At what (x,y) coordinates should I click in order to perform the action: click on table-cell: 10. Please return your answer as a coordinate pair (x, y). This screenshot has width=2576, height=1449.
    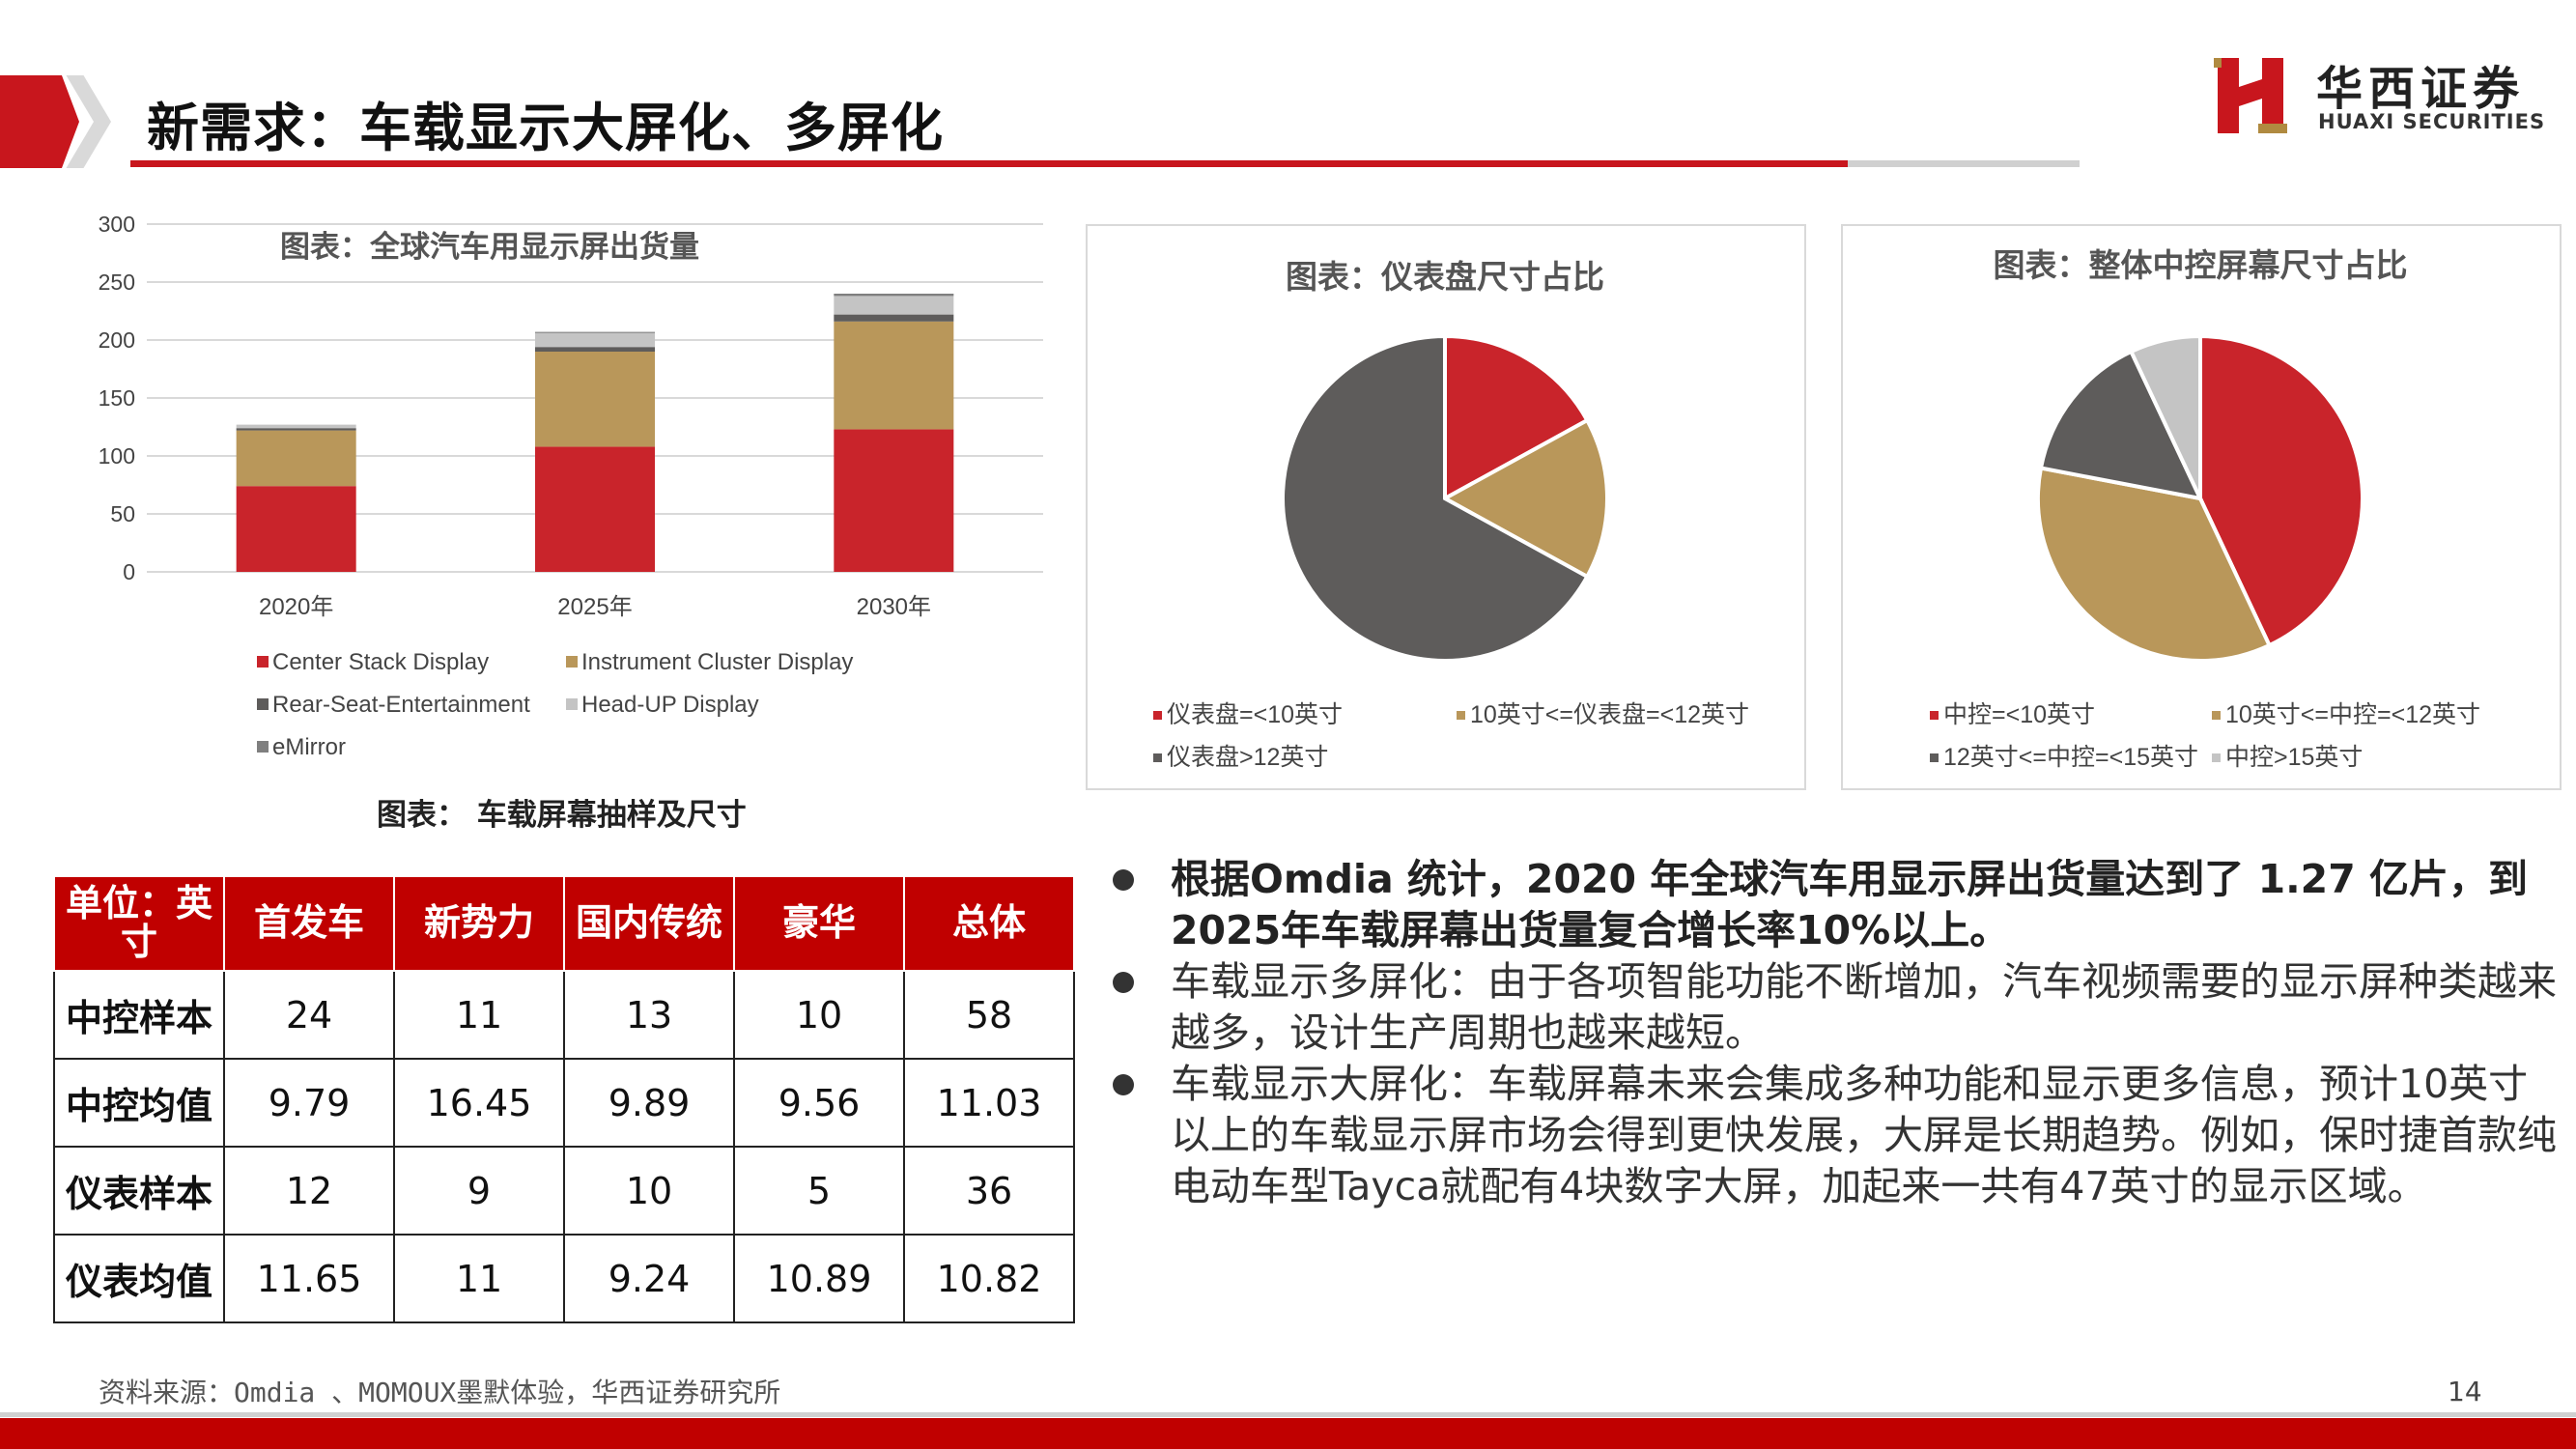
    Looking at the image, I should click on (649, 1191).